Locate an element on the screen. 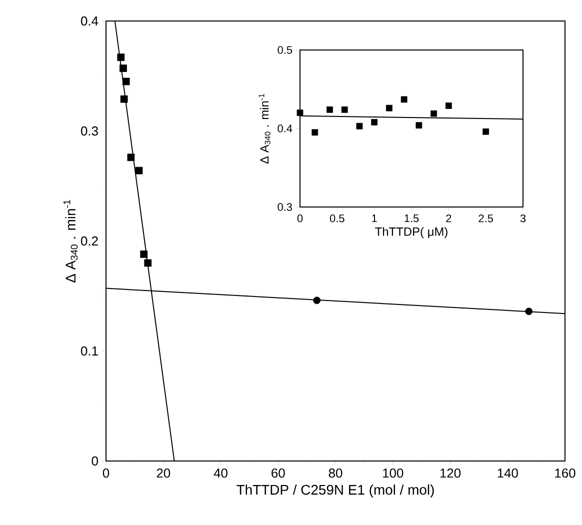 This screenshot has height=525, width=582. y-tick-label: 0.2 is located at coordinates (89, 241).